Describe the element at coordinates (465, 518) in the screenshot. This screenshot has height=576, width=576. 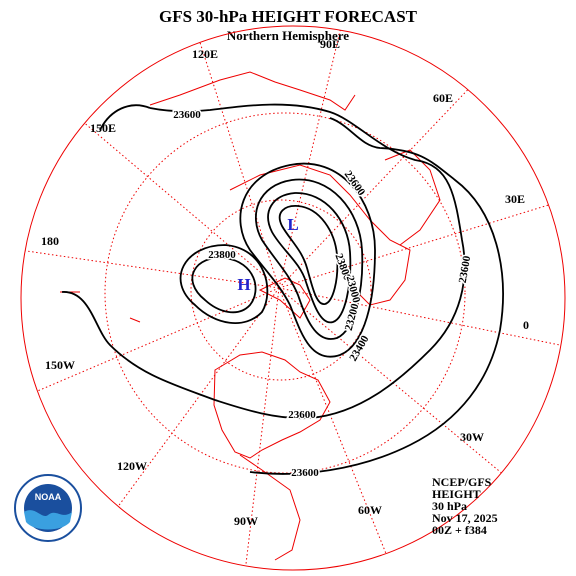
I see `info-line: Nov 17, 2025` at that location.